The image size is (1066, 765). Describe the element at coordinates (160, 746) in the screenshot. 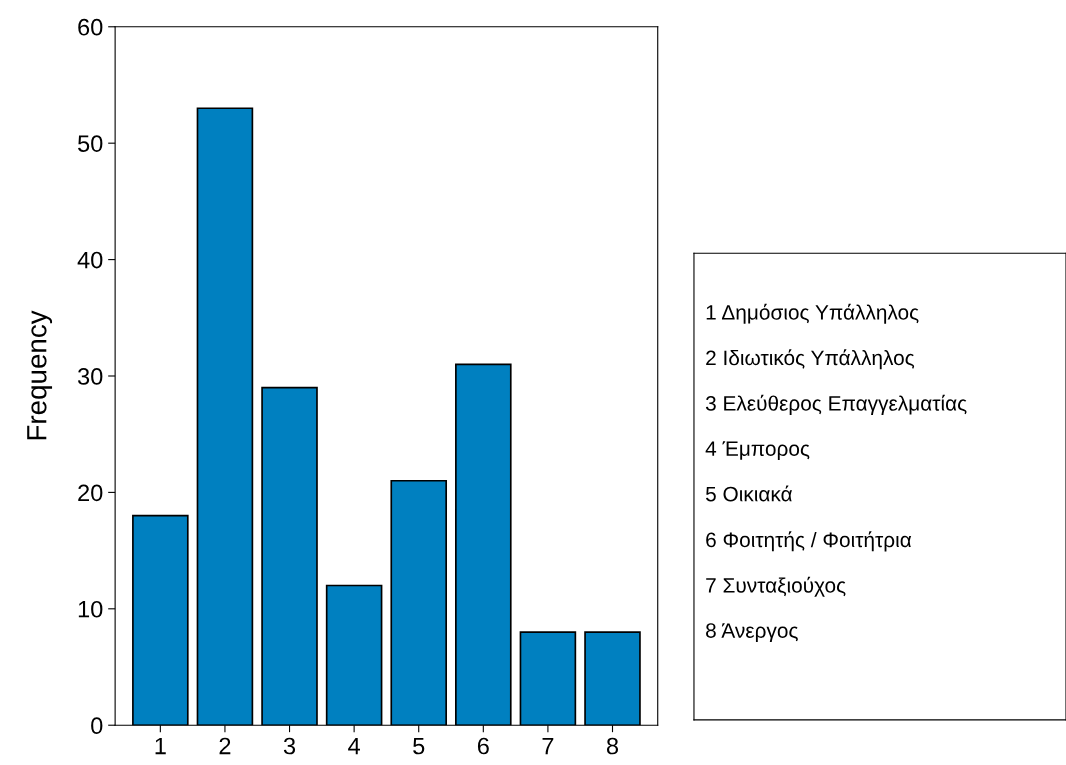

I see `x-tick-label: 1` at that location.